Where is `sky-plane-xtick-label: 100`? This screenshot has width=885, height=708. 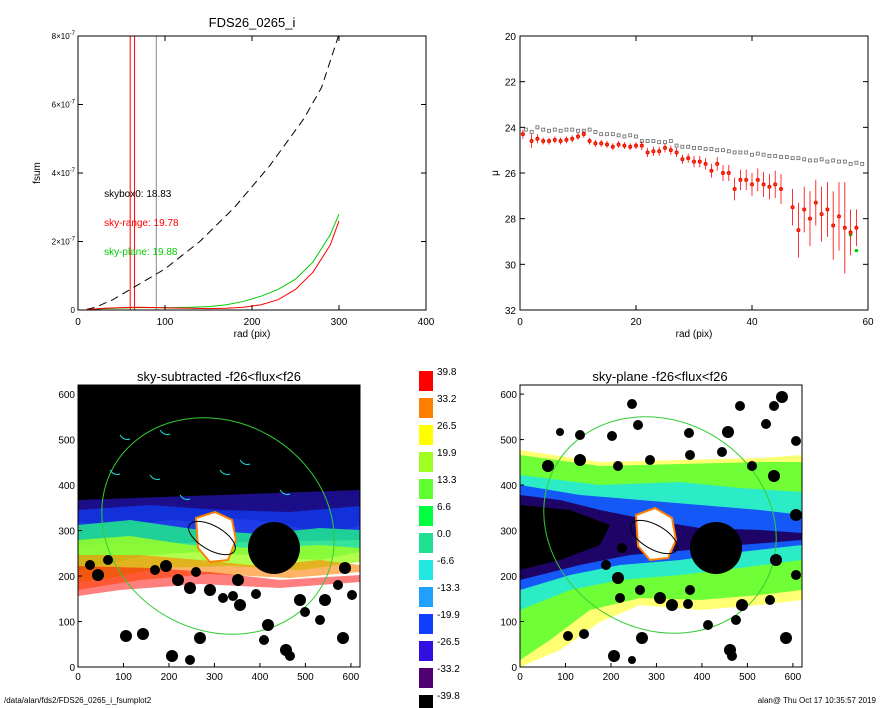 sky-plane-xtick-label: 100 is located at coordinates (565, 677).